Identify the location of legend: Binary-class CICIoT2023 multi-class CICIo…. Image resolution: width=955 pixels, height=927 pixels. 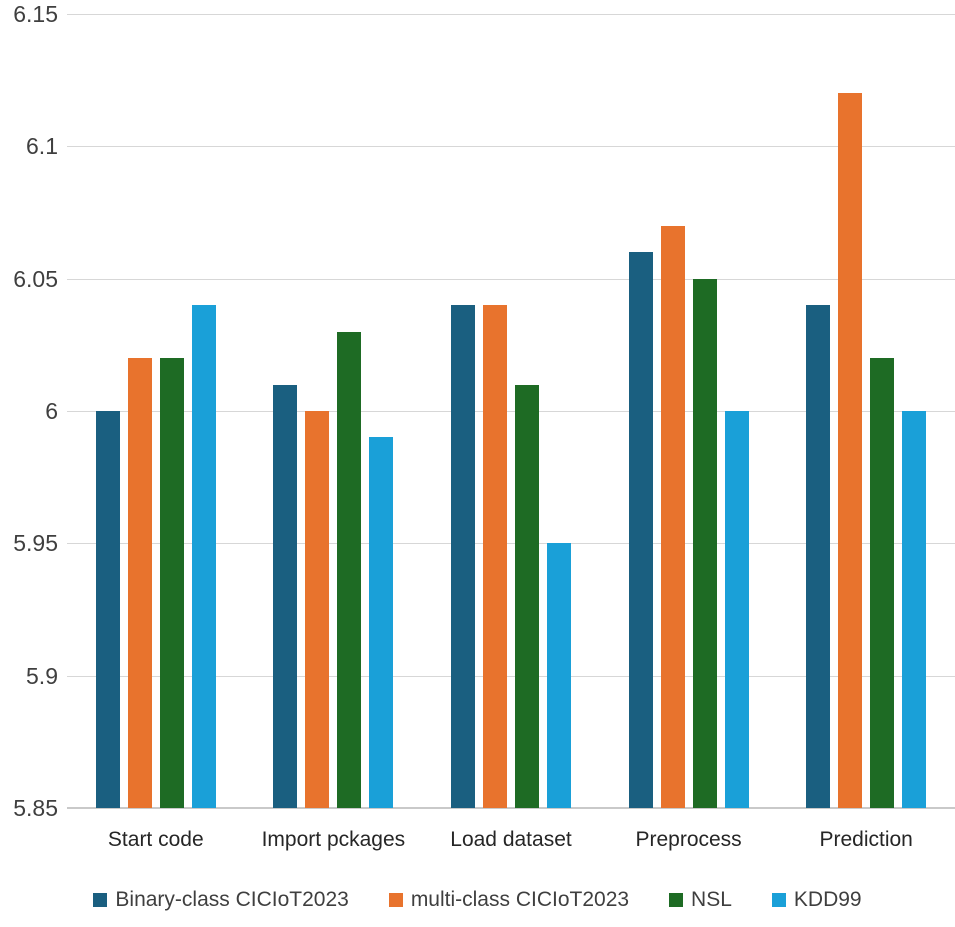
(477, 900).